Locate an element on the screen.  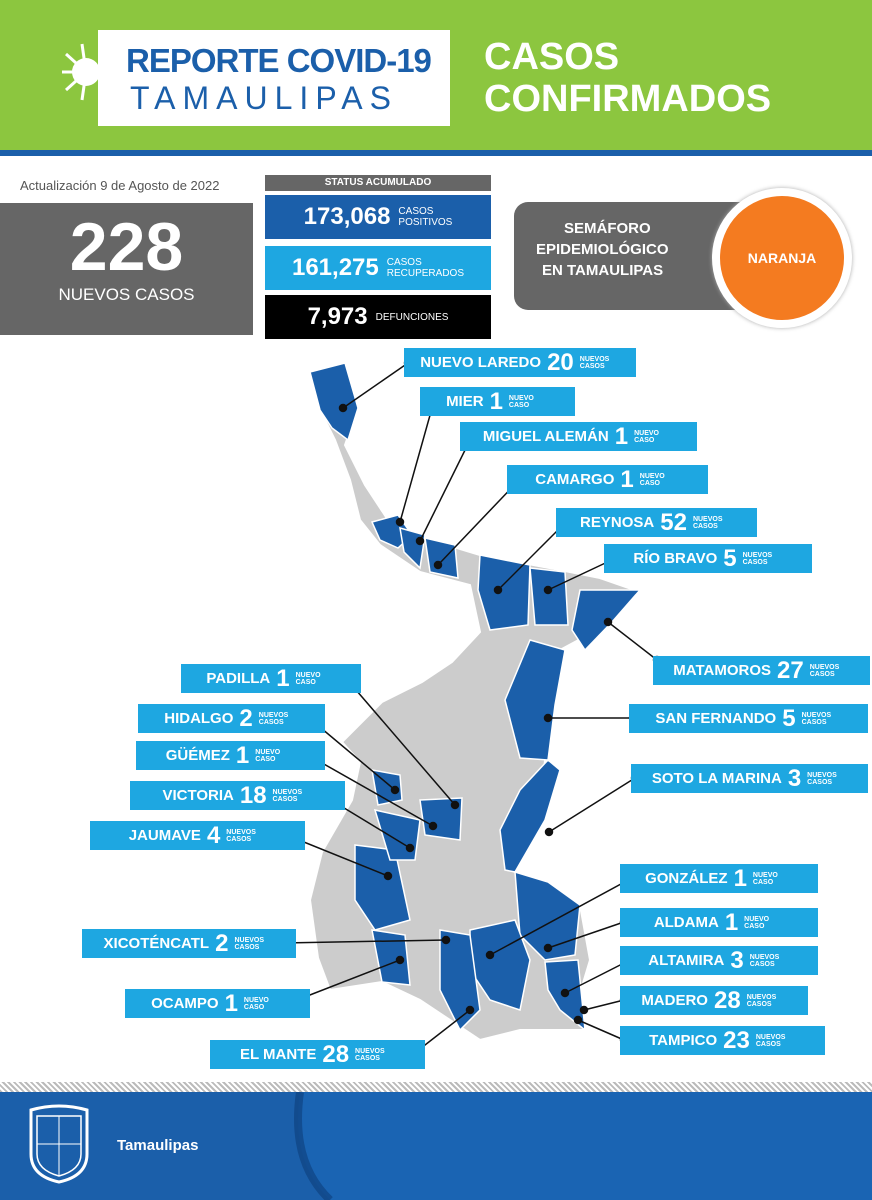
municipio-name: TAMPICO is located at coordinates (683, 1040).